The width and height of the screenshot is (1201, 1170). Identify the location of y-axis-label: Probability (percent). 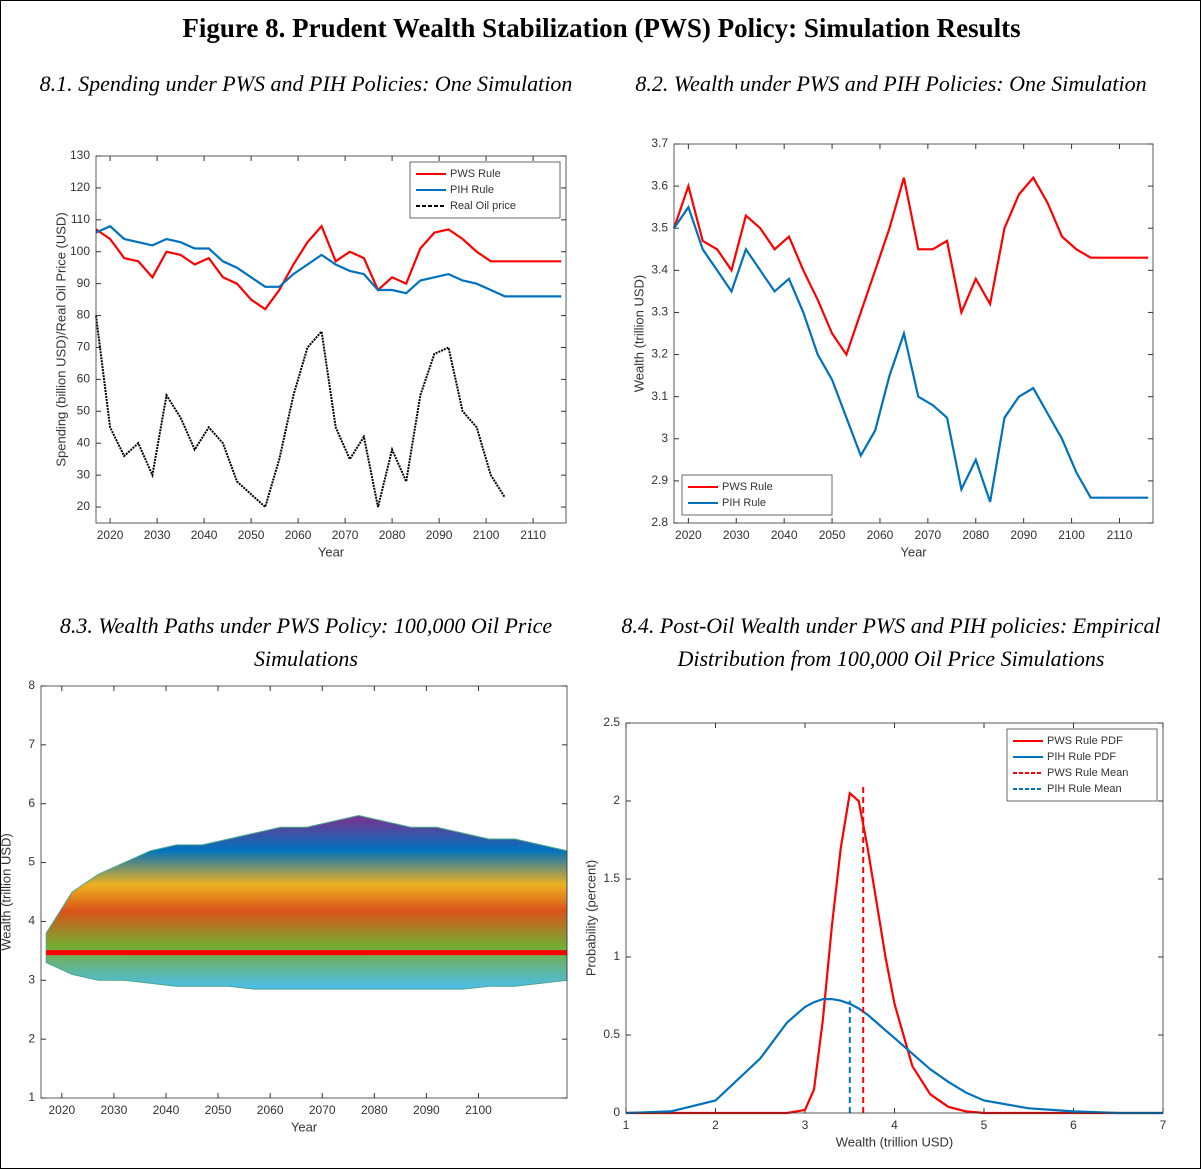
(590, 918).